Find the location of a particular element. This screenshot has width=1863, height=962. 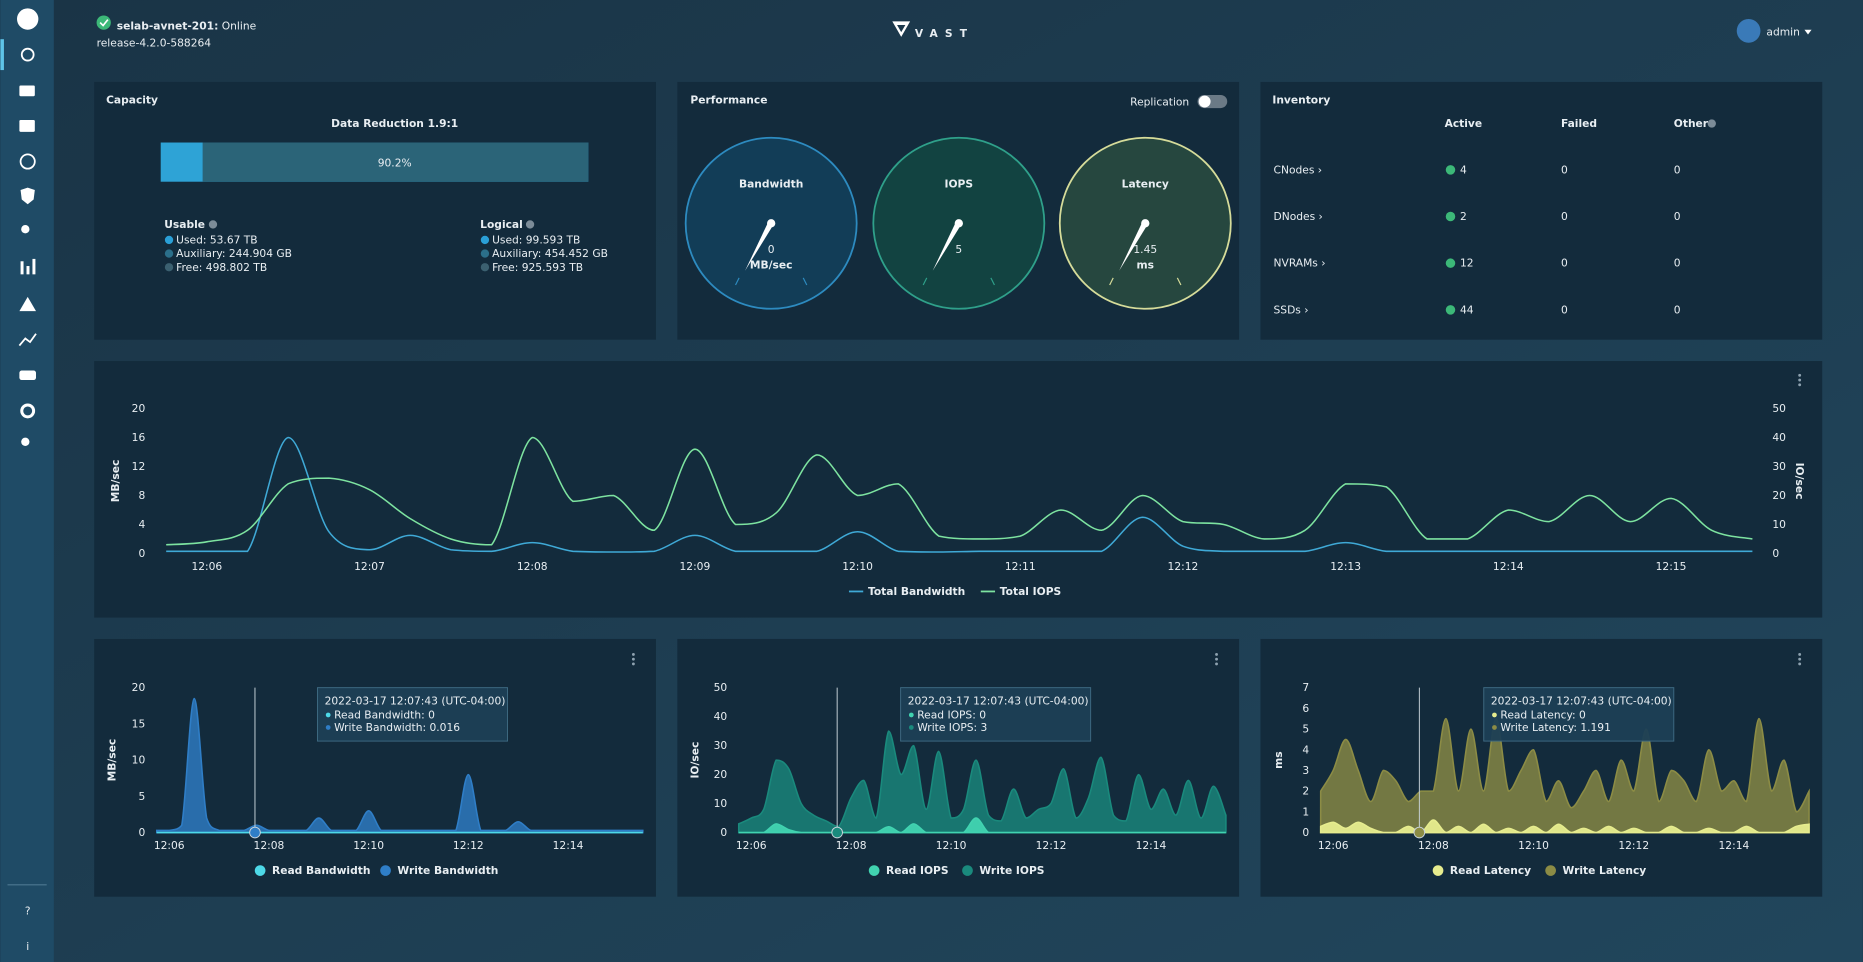

inventory-column: Other is located at coordinates (1691, 123).